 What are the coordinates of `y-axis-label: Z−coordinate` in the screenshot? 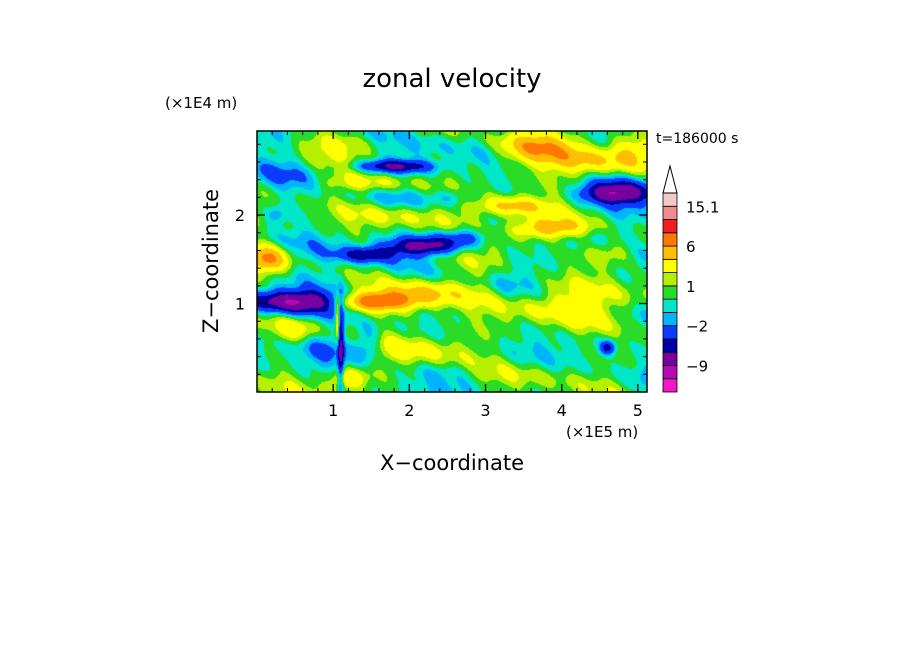 It's located at (211, 261).